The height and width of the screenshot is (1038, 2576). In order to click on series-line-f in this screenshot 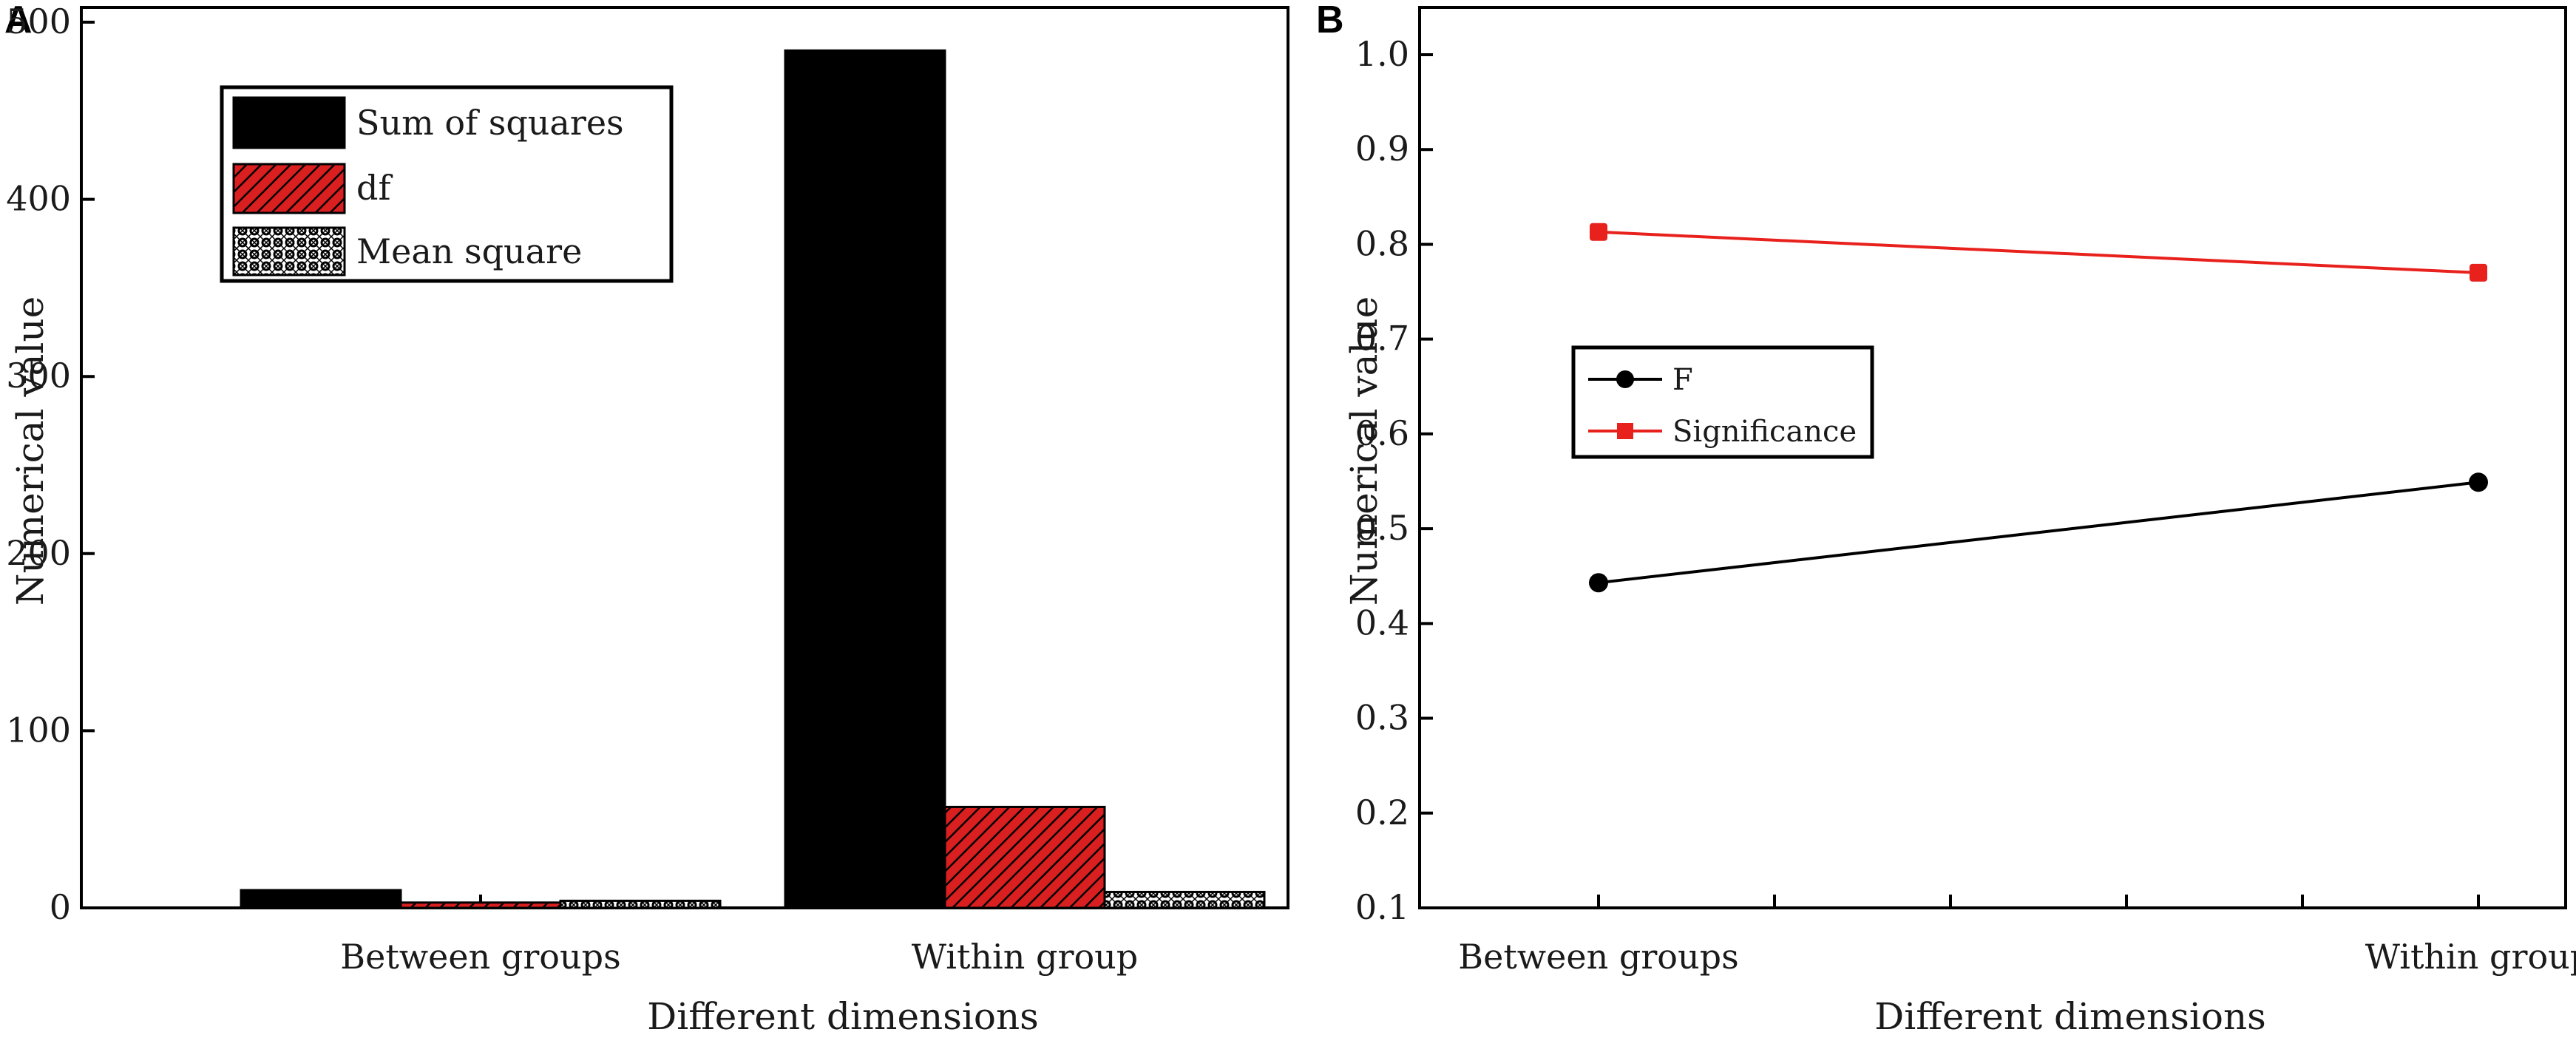, I will do `click(2038, 533)`.